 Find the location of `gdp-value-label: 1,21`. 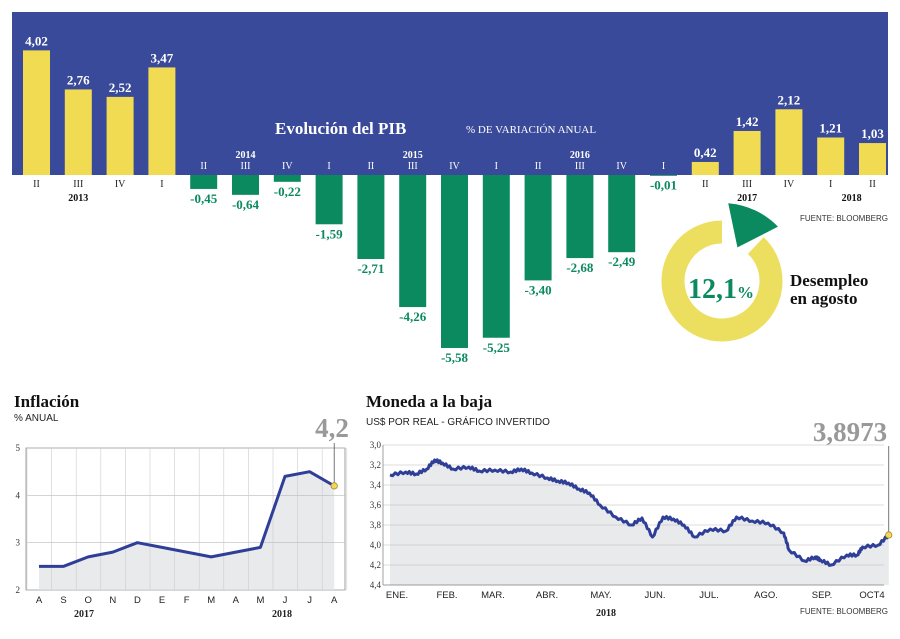

gdp-value-label: 1,21 is located at coordinates (830, 127).